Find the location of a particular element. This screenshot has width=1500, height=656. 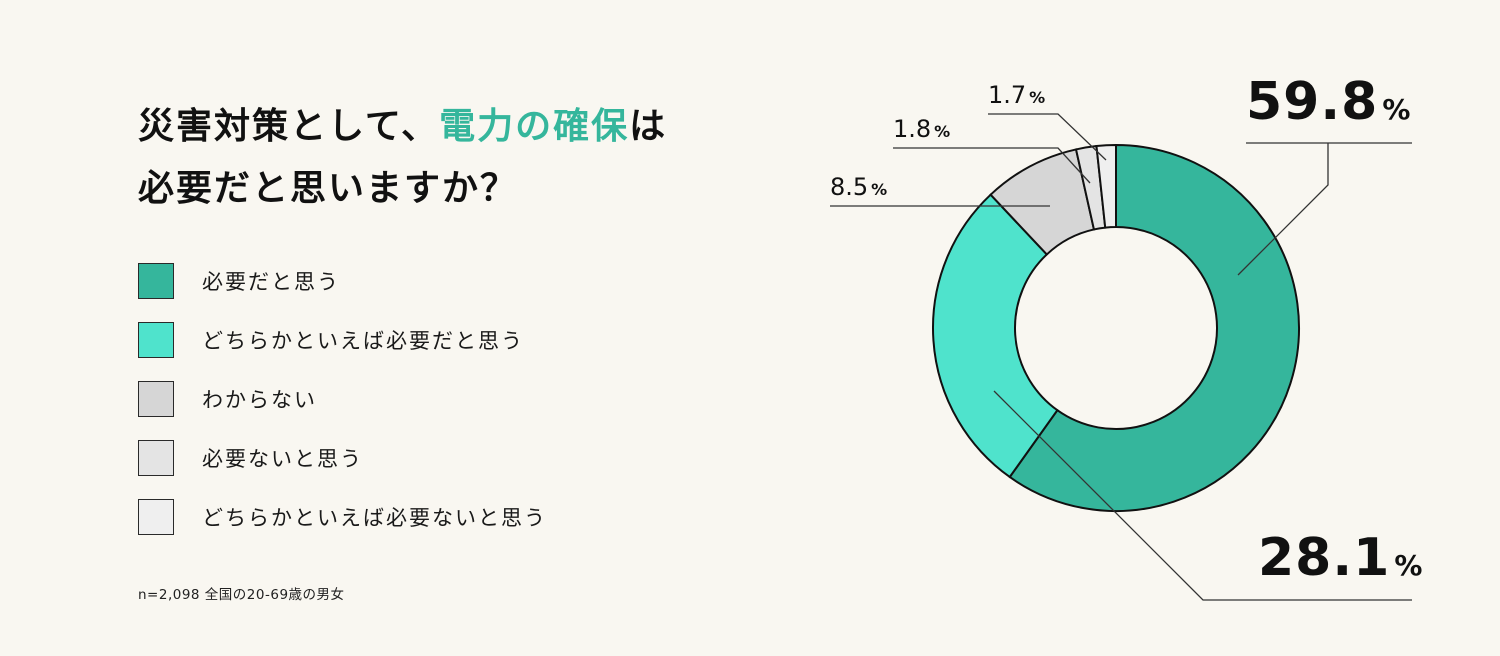

legend-label: どちらかといえば必要だと思う is located at coordinates (363, 341).